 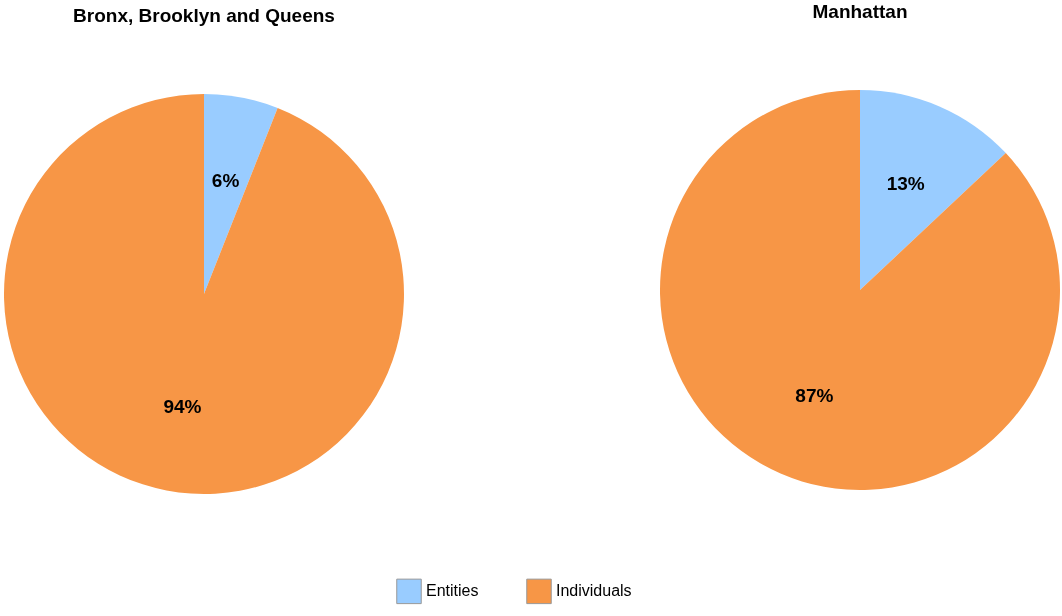 I want to click on legend-label: Entities, so click(x=452, y=591).